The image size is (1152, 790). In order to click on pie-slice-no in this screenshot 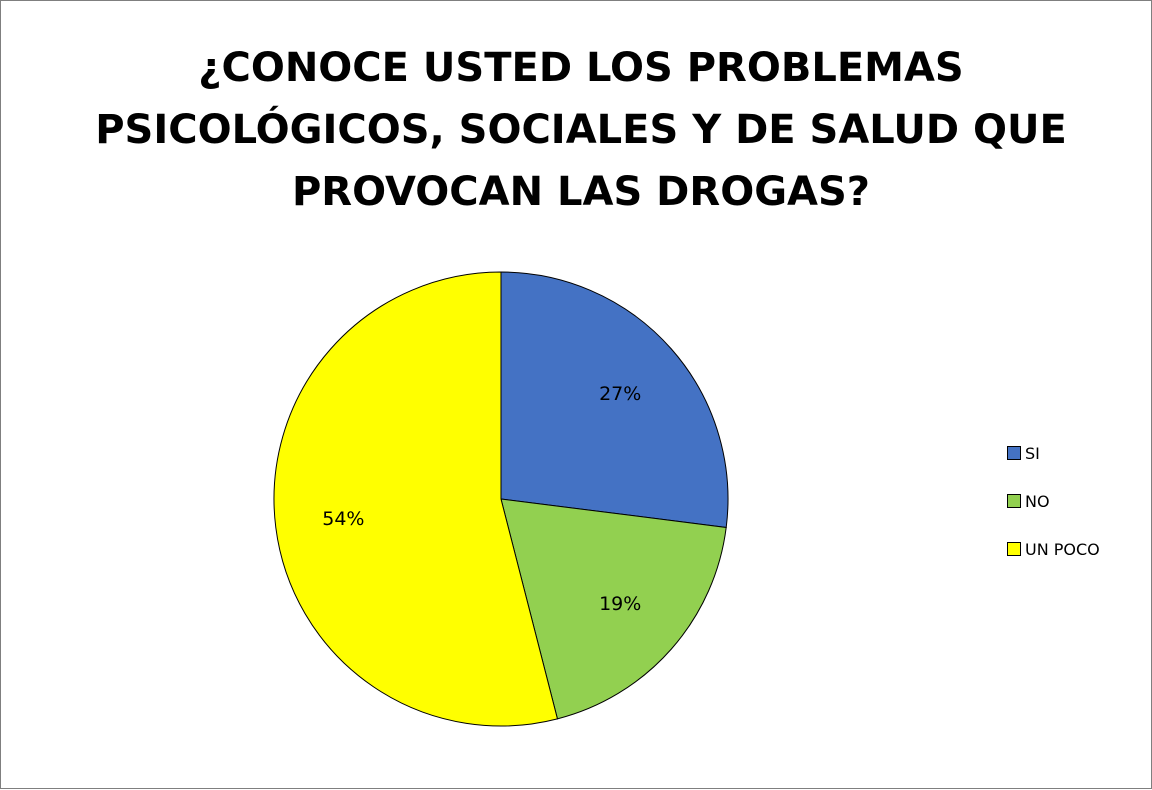, I will do `click(613, 609)`.